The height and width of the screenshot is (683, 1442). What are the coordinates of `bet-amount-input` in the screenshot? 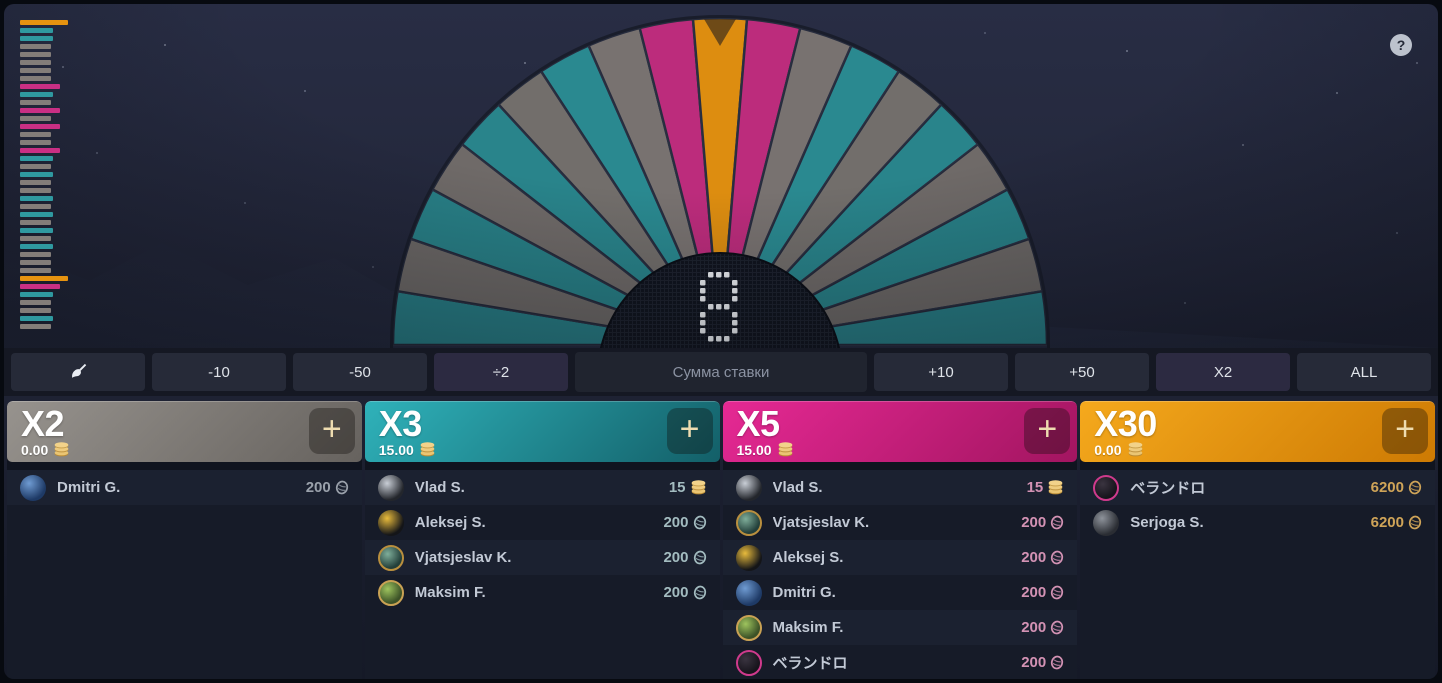 It's located at (721, 372).